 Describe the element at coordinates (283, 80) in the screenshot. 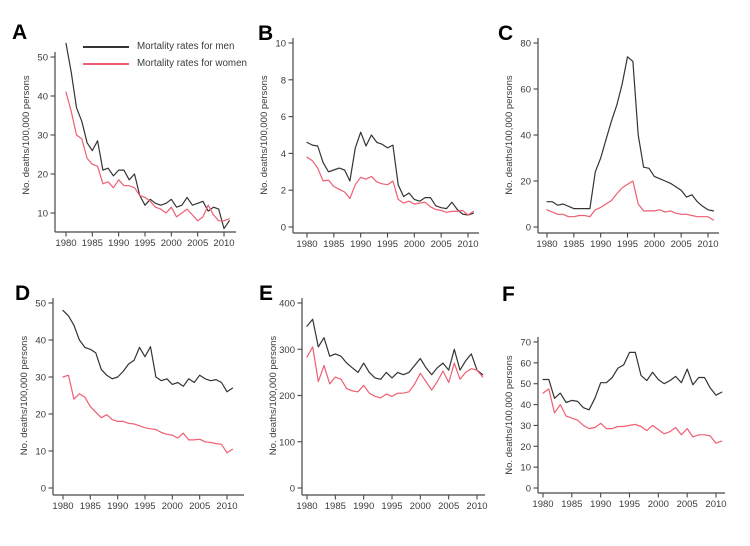

I see `y-tick-label: 8` at that location.